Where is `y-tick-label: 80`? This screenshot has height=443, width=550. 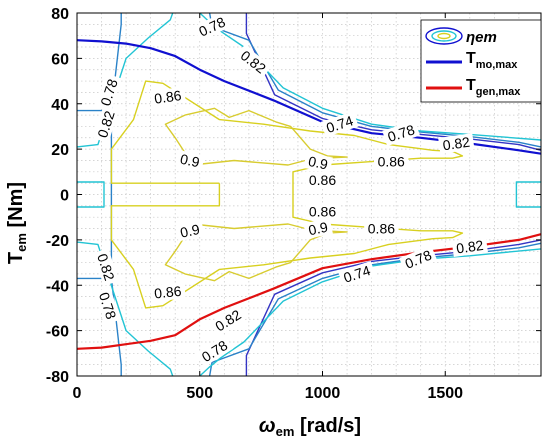
y-tick-label: 80 is located at coordinates (60, 14).